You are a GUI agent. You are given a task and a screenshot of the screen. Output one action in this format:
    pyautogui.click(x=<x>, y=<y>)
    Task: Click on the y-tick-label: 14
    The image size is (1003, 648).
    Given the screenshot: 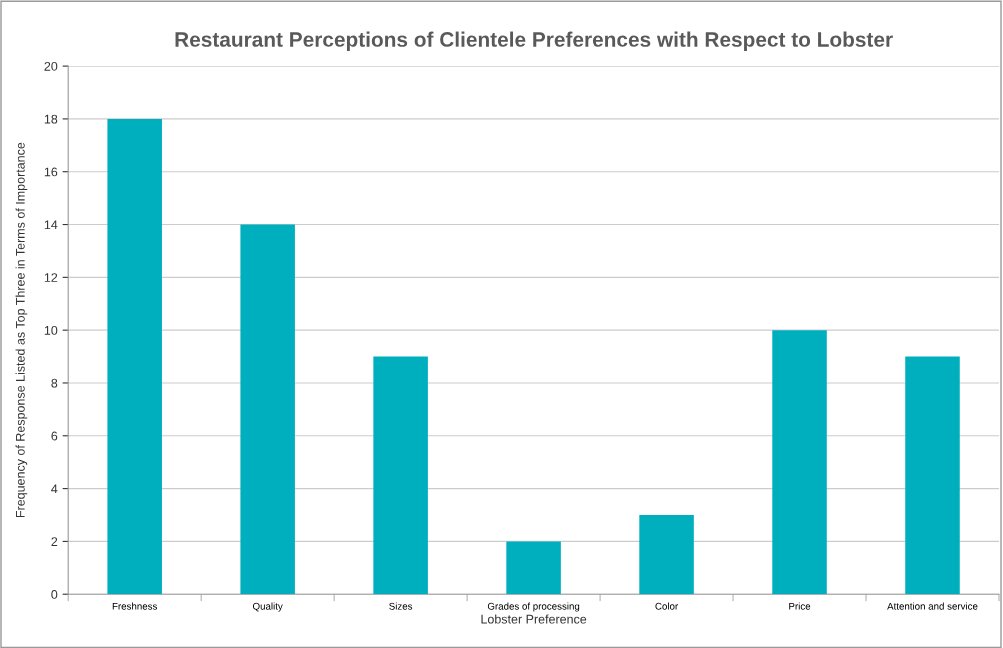 What is the action you would take?
    pyautogui.click(x=51, y=225)
    